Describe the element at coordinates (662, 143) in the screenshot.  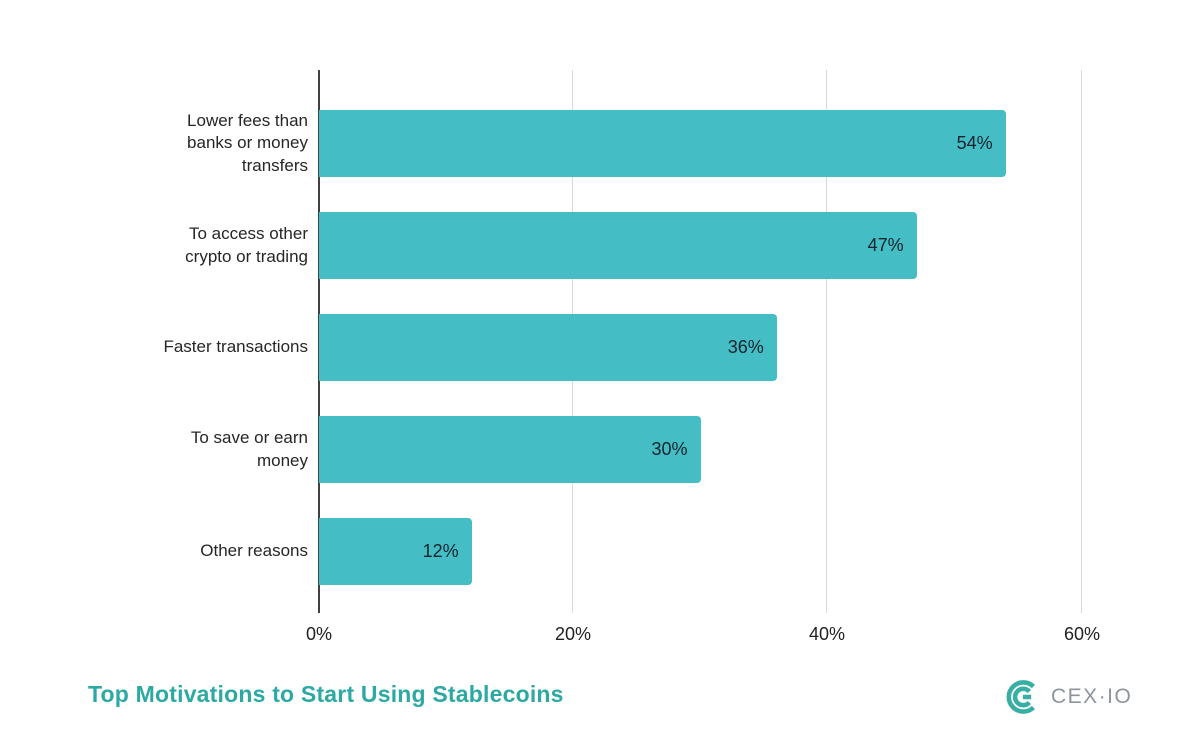
I see `bar: 54%` at that location.